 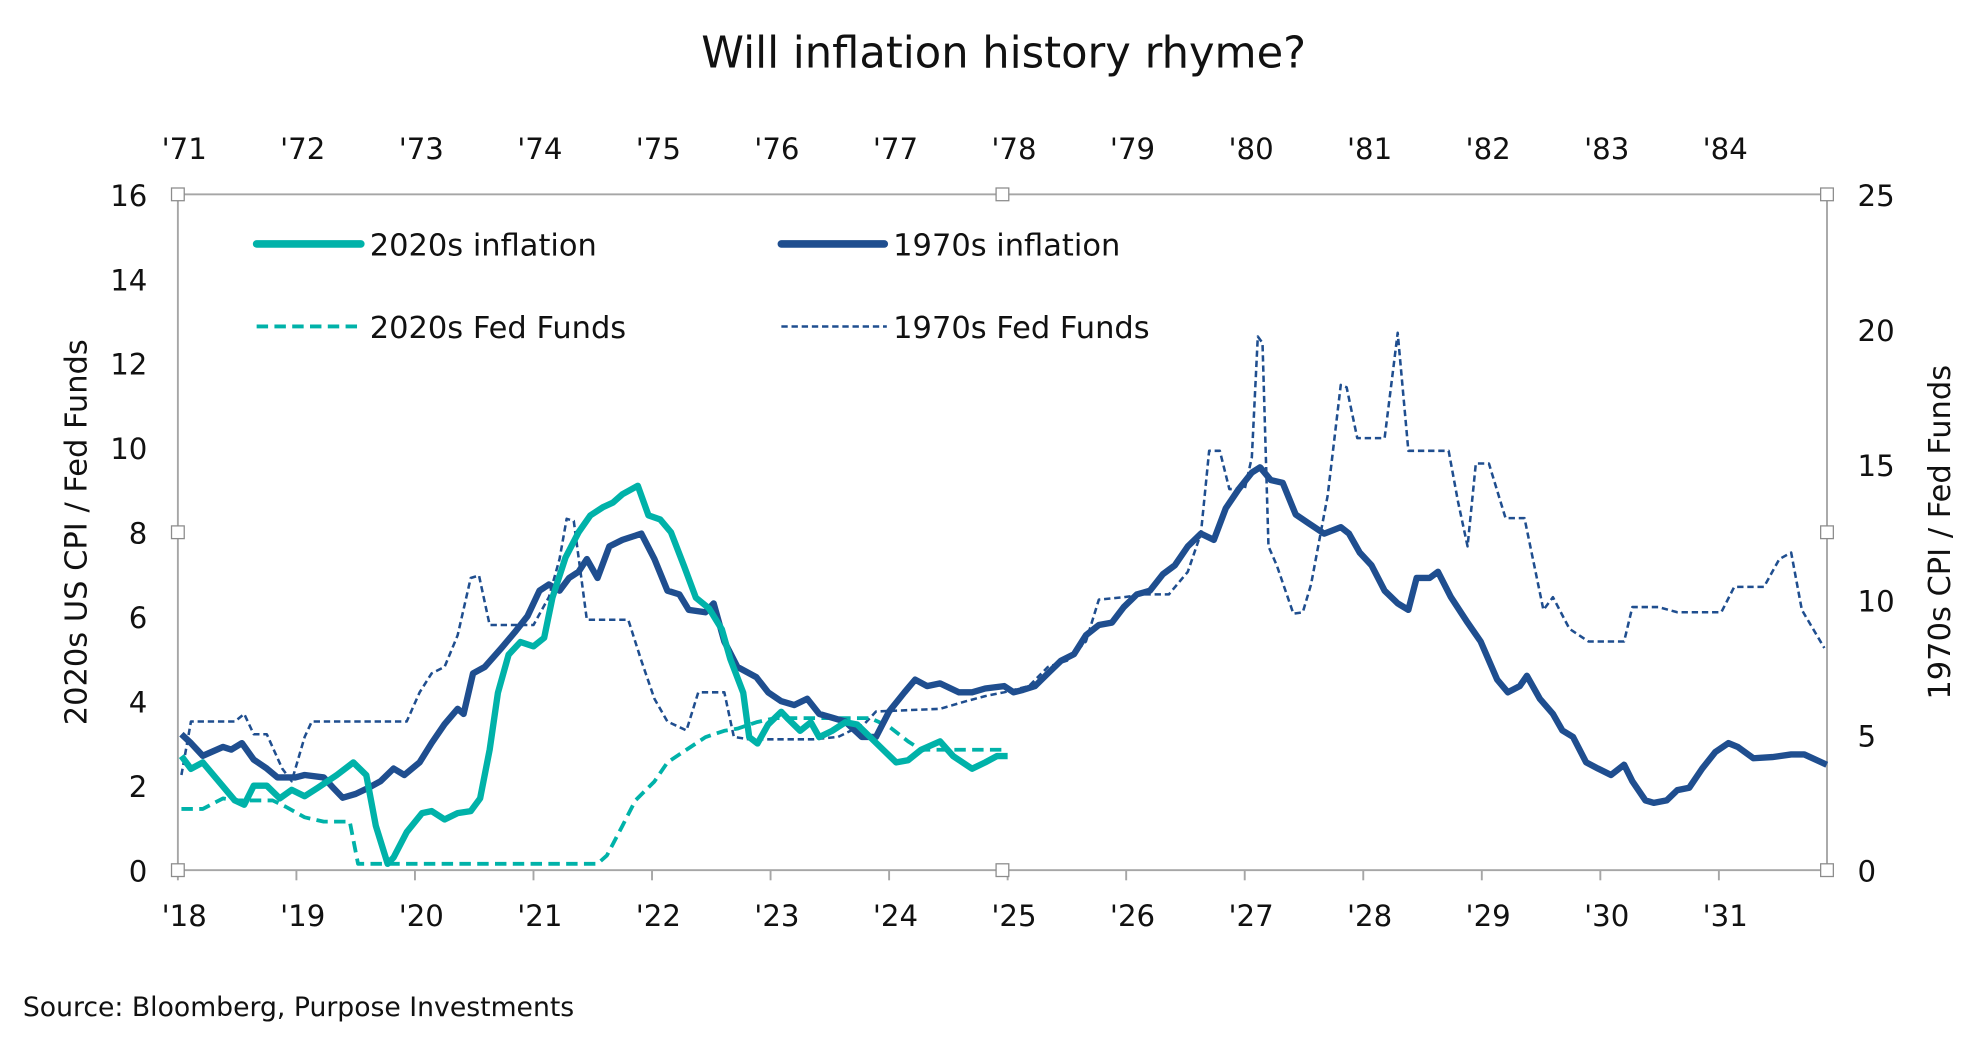 I want to click on source-note: Source: Bloomberg, Purpose Investments, so click(x=298, y=1007).